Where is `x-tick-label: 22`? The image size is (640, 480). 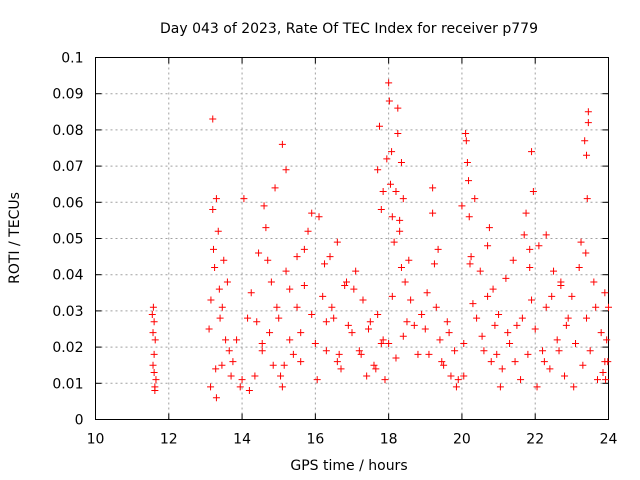
x-tick-label: 22 is located at coordinates (535, 440).